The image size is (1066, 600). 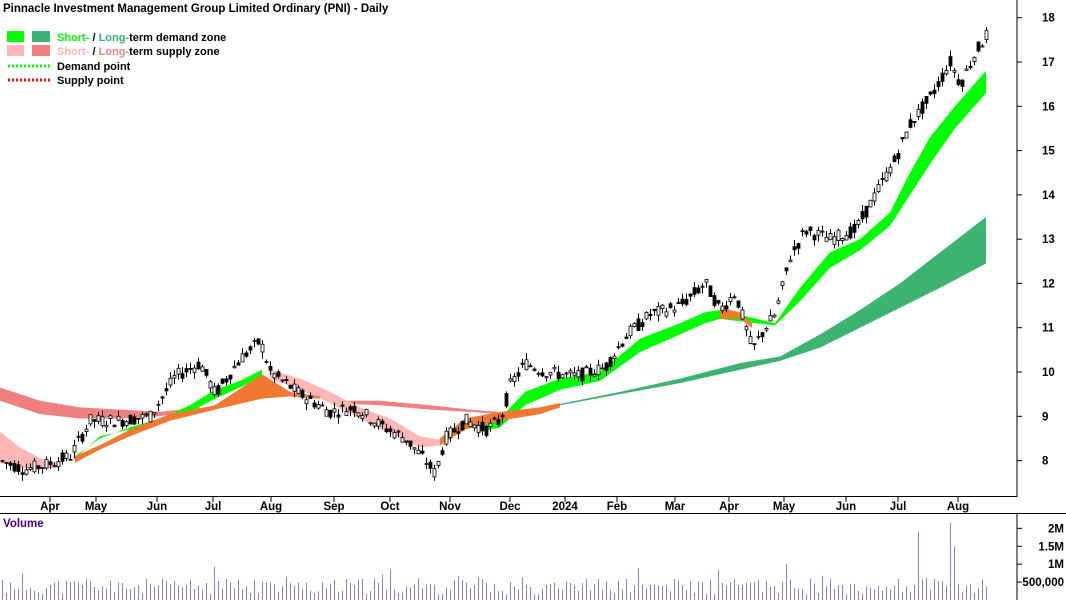 I want to click on x-tick-label: Dec, so click(x=510, y=507).